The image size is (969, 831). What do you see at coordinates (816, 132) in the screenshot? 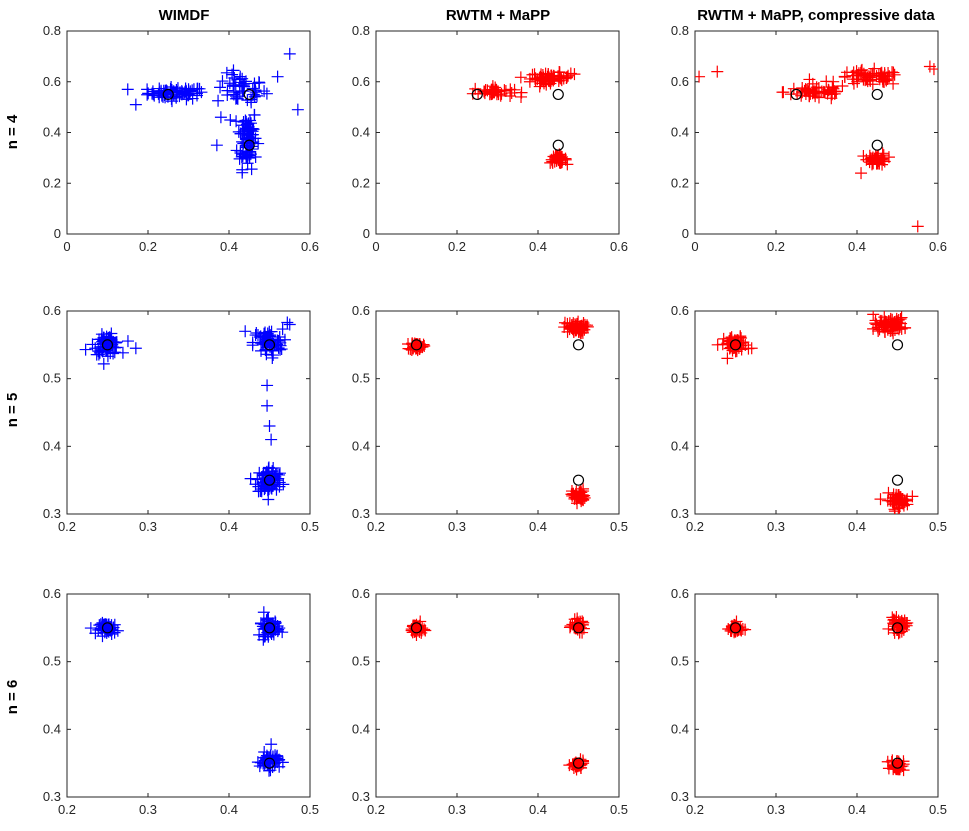
I see `axis-box` at bounding box center [816, 132].